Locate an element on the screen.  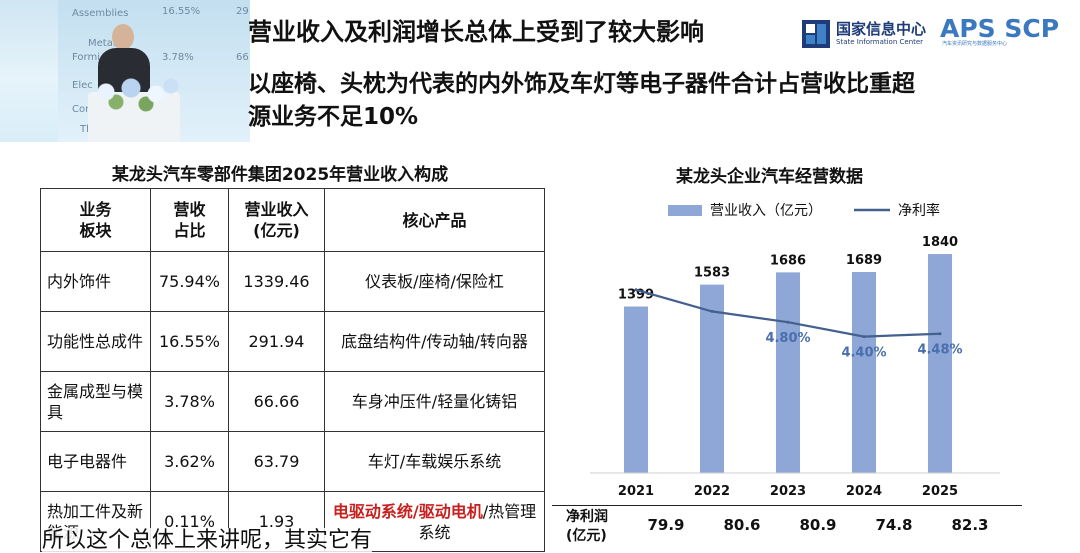
header-products: 核心产品 is located at coordinates (434, 220).